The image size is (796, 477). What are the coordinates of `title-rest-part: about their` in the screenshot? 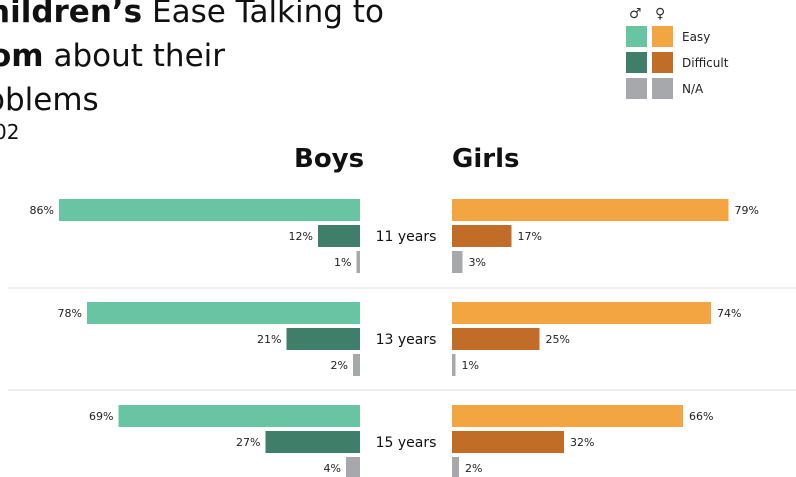 It's located at (134, 56).